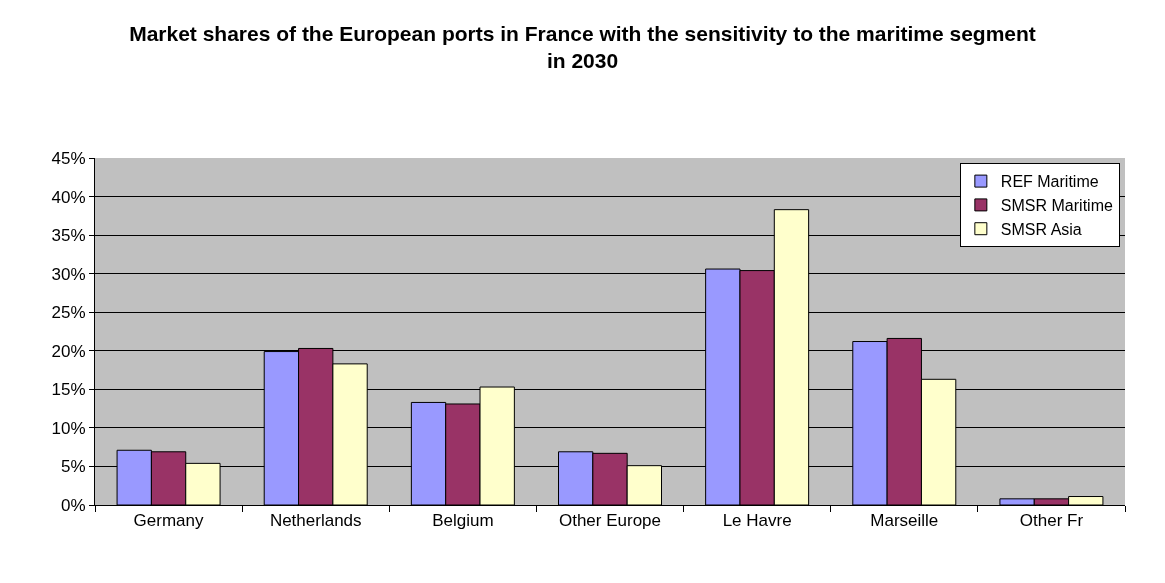  What do you see at coordinates (463, 521) in the screenshot?
I see `x-tick-label: Belgium` at bounding box center [463, 521].